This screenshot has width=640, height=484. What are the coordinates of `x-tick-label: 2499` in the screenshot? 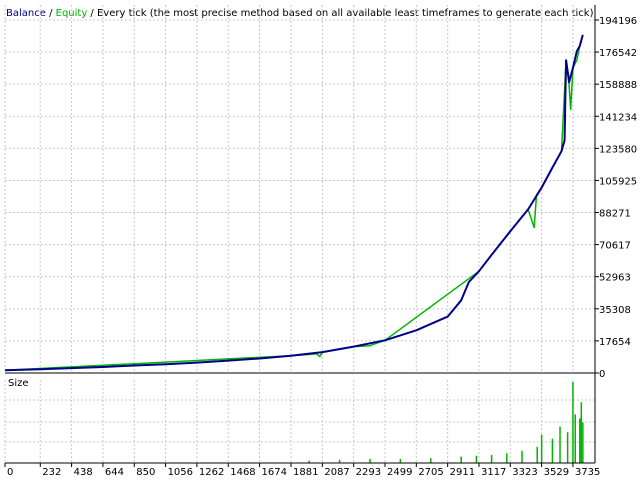 It's located at (399, 472).